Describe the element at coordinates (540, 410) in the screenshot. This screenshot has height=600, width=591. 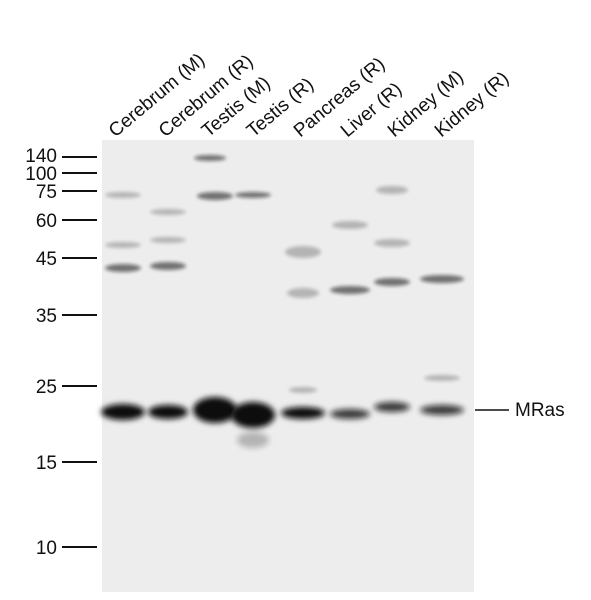
I see `band-label: MRas` at that location.